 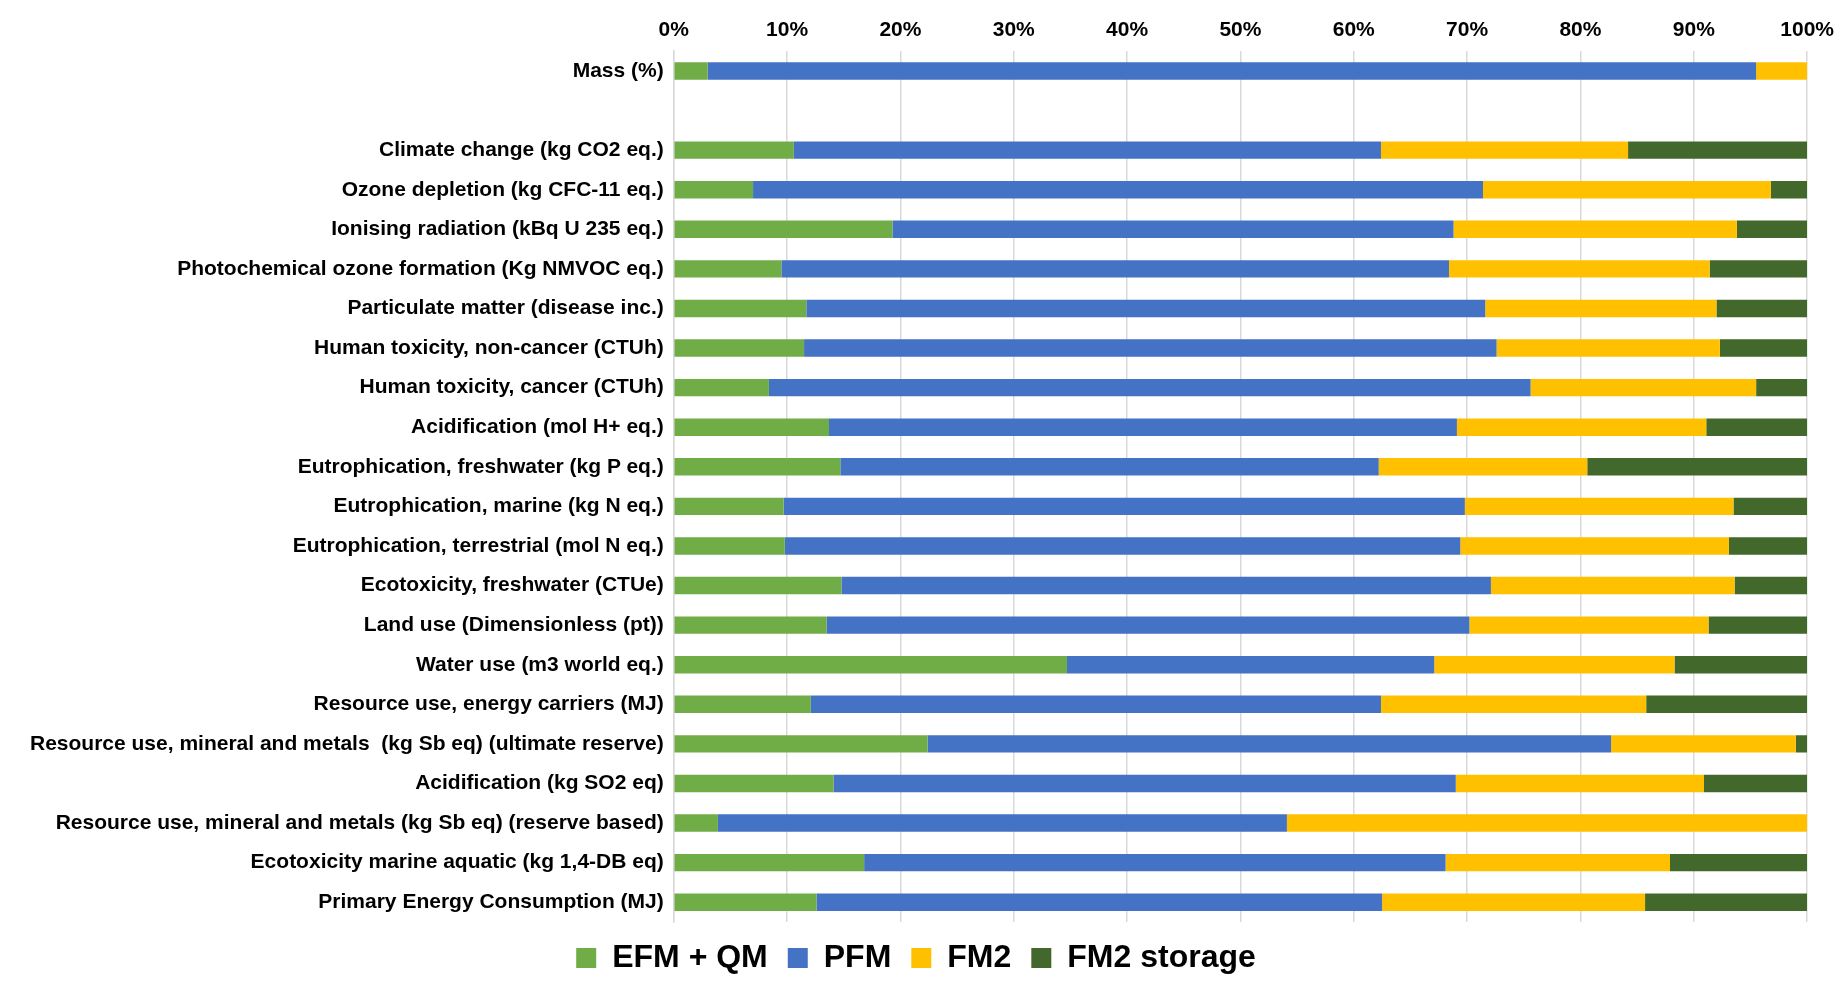 I want to click on y-tick-label: Particulate matter (disease inc.), so click(x=505, y=307).